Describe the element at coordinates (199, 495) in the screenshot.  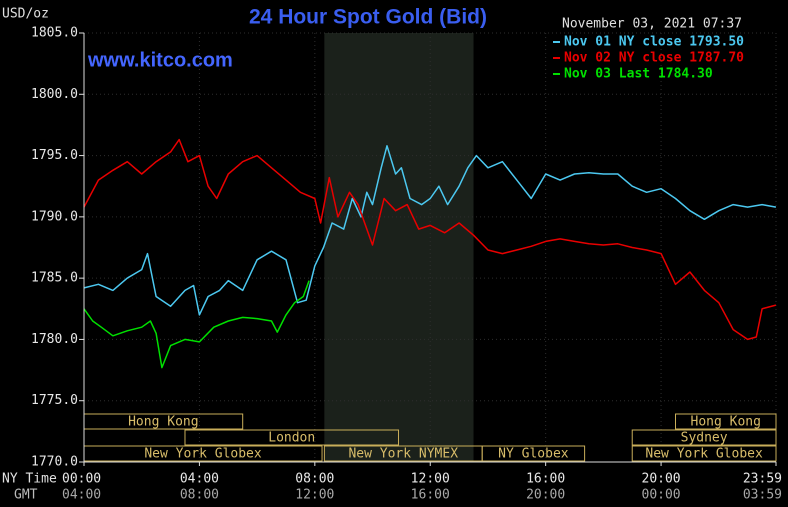
I see `x2-tick-label: 08:00` at that location.